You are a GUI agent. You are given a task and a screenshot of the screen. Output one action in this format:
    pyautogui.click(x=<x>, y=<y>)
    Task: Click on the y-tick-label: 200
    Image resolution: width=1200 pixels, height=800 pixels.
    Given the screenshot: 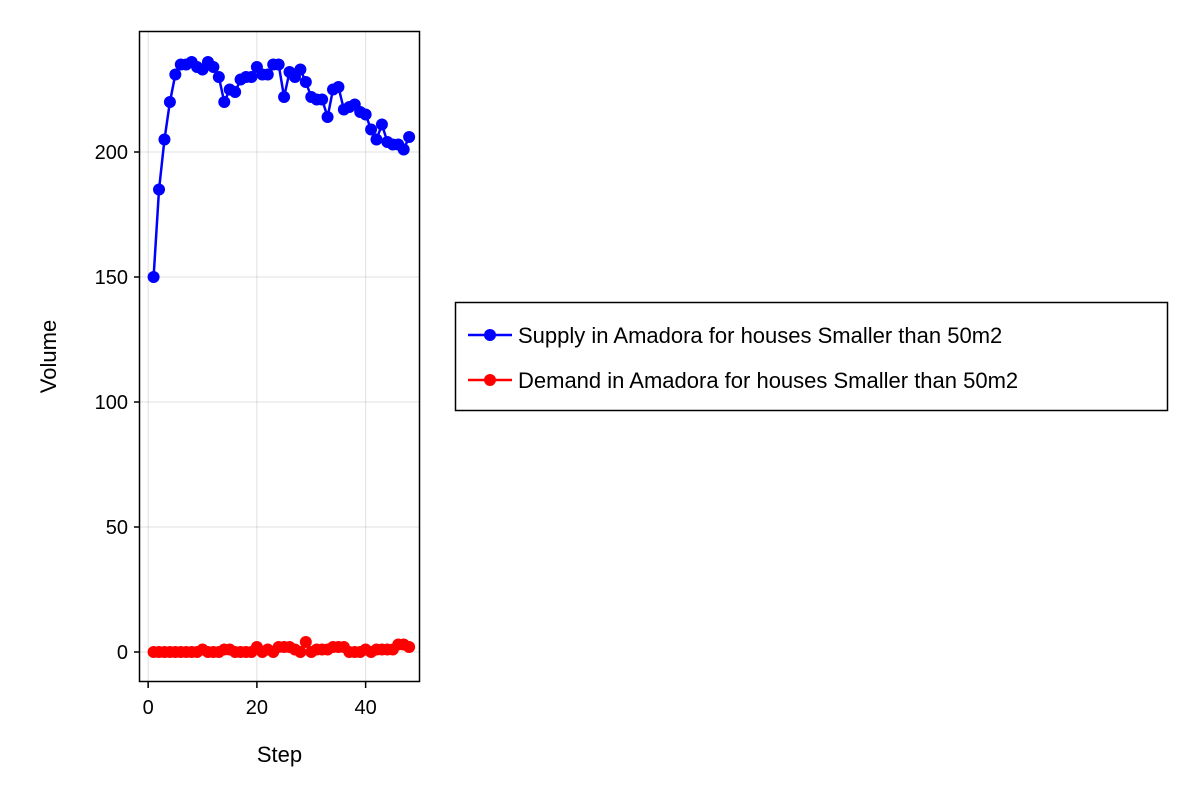 What is the action you would take?
    pyautogui.click(x=111, y=153)
    